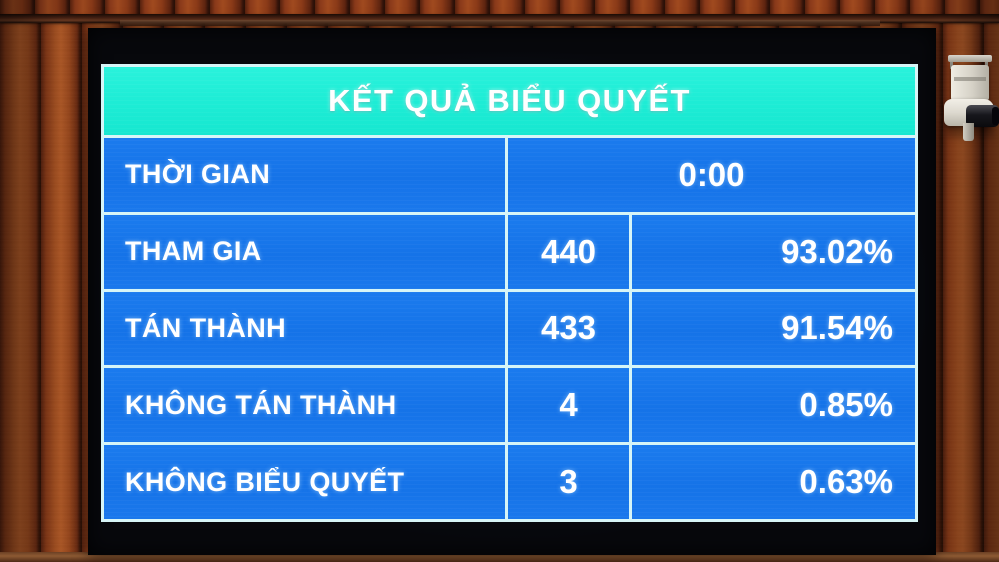 The image size is (999, 562). What do you see at coordinates (509, 102) in the screenshot?
I see `board-title: KẾT QUẢ BIỂU QUYẾT` at bounding box center [509, 102].